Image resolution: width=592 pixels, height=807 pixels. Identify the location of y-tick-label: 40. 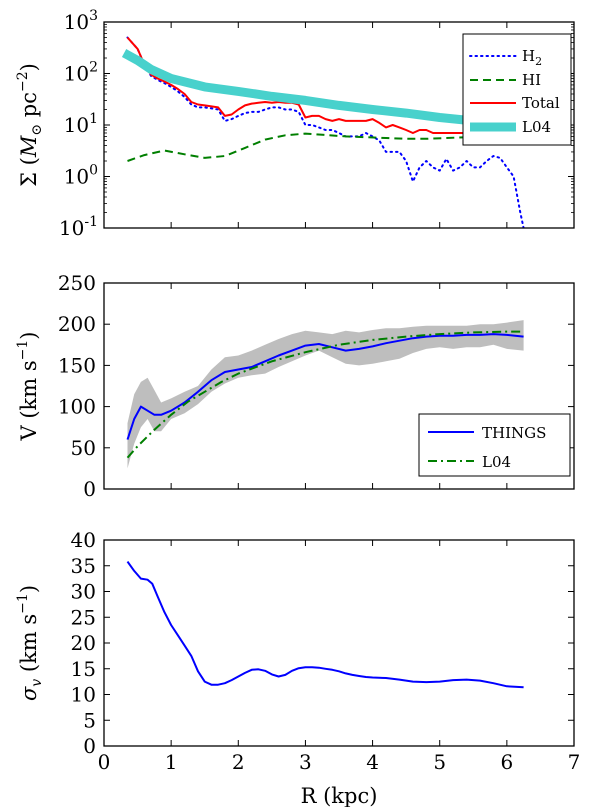
(83, 540).